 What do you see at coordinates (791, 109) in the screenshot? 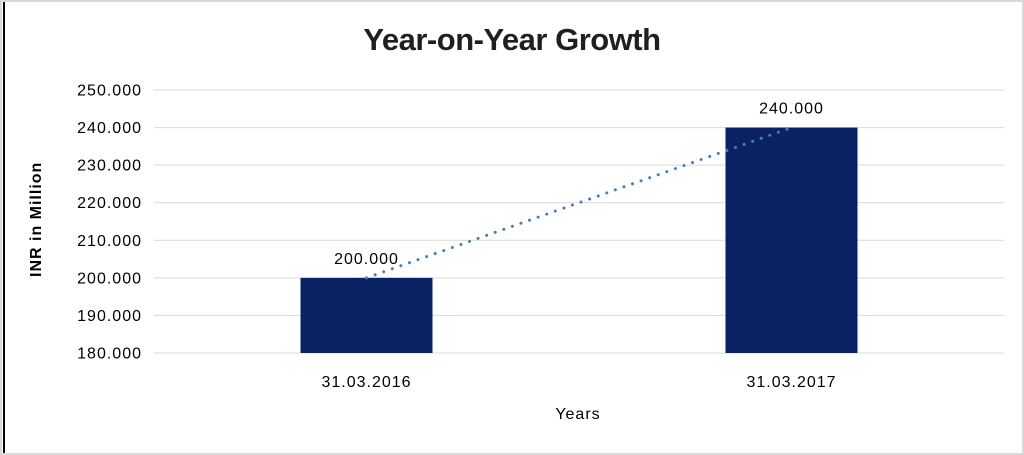
I see `bar-data-label: 240.000` at bounding box center [791, 109].